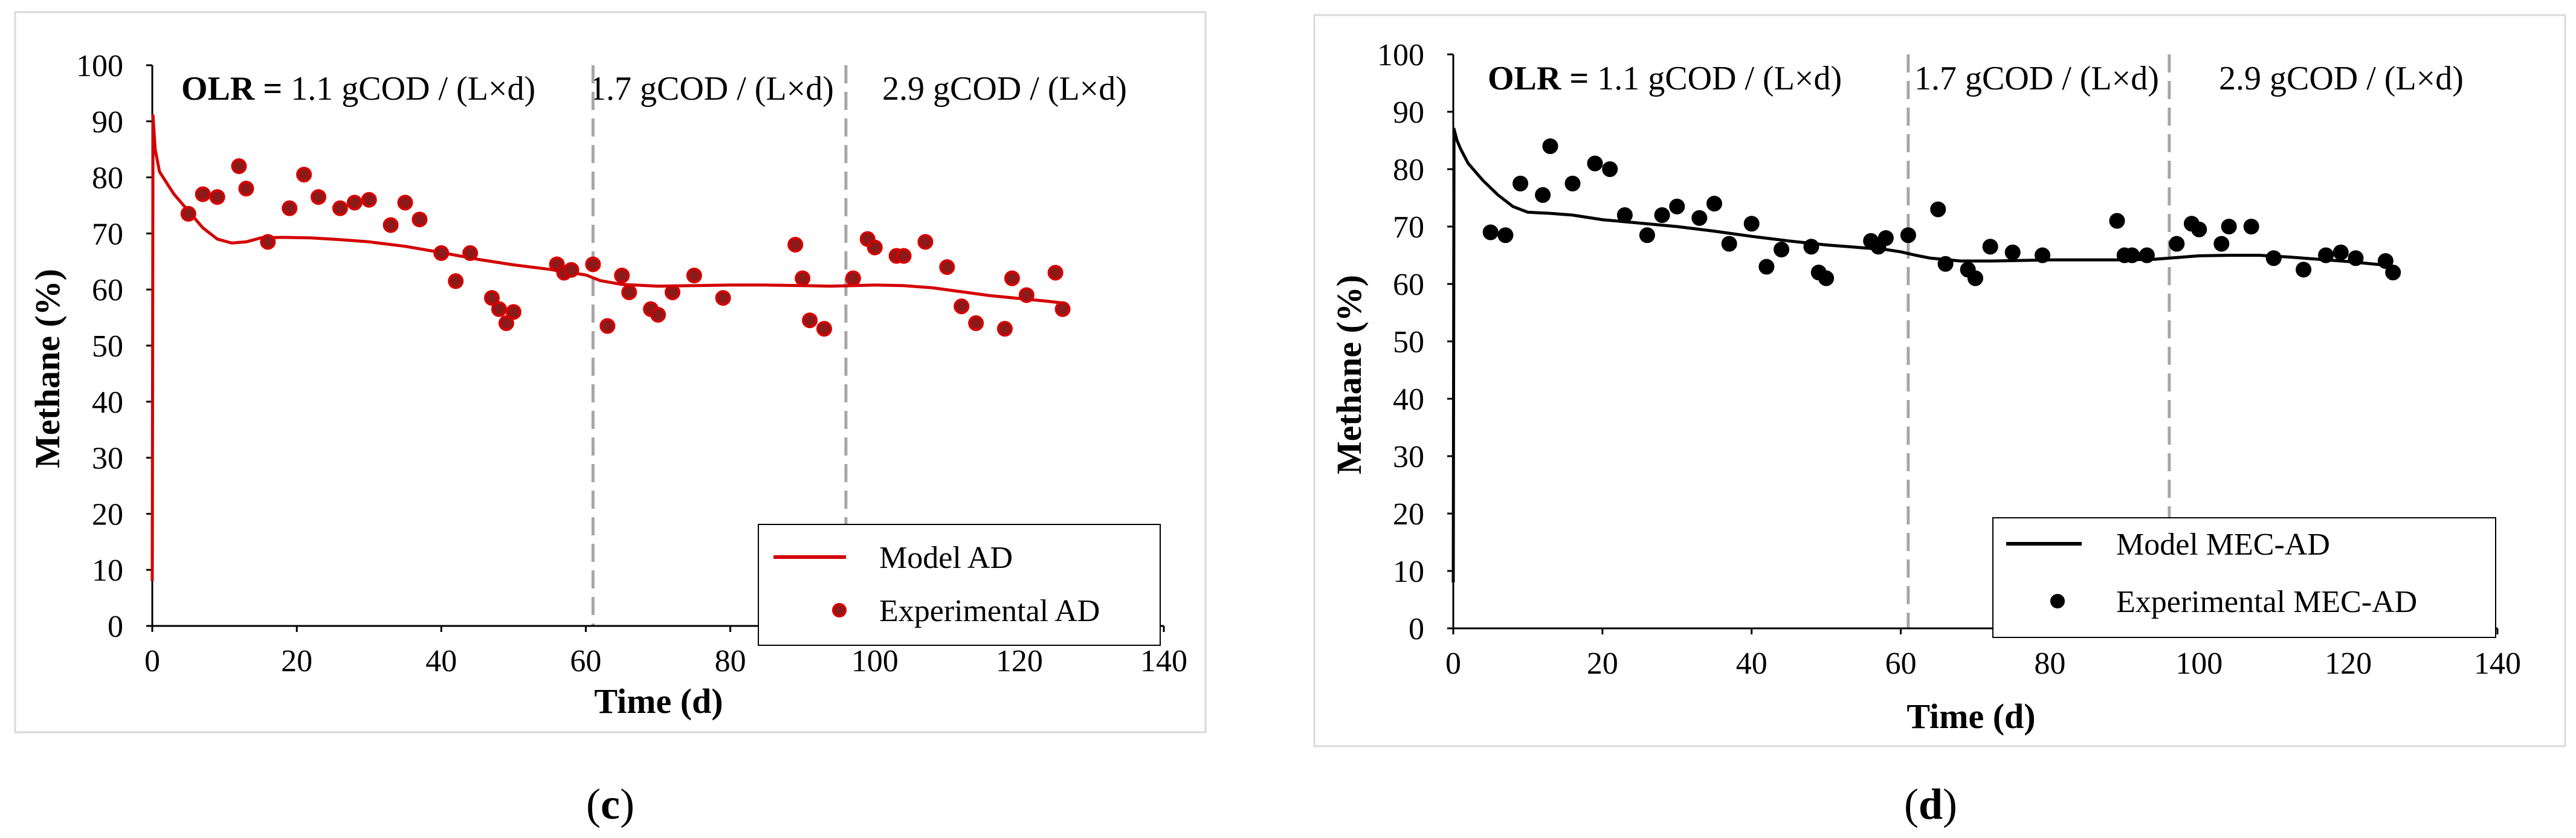 The height and width of the screenshot is (838, 2576). What do you see at coordinates (2058, 601) in the screenshot?
I see `legend-marker-swatch` at bounding box center [2058, 601].